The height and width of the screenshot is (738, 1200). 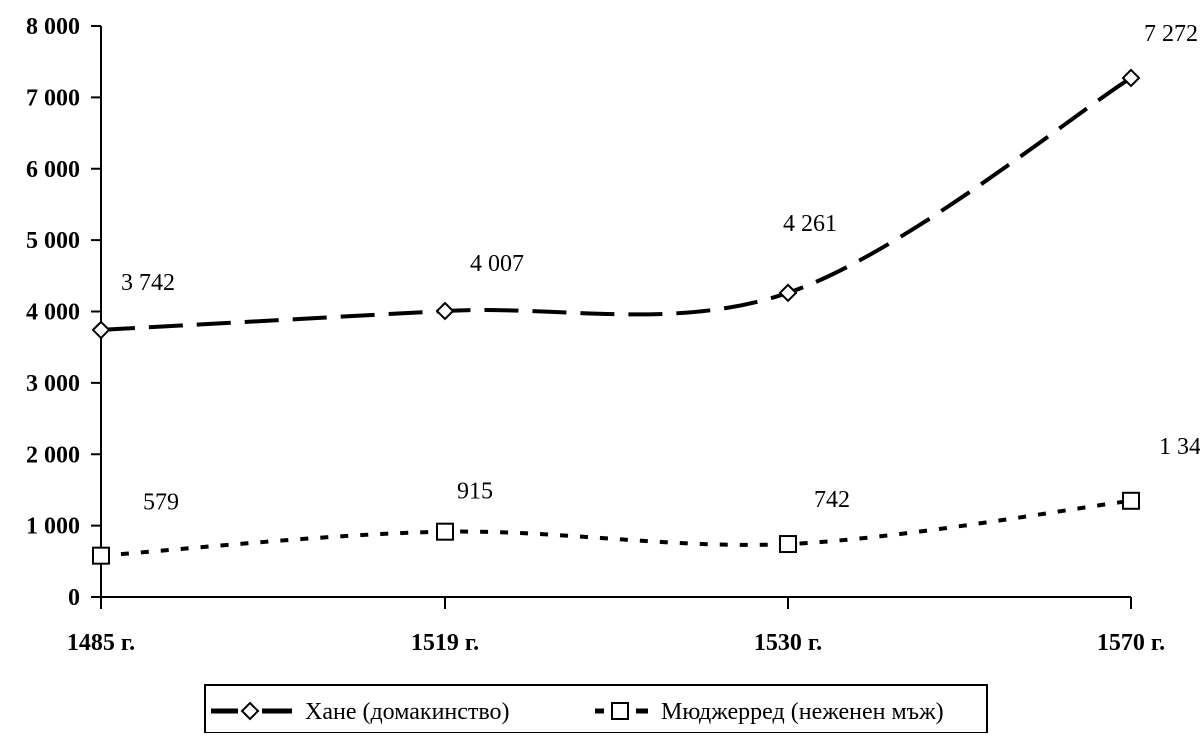 I want to click on legend-label: Мюджерред (неженен мъж), so click(x=802, y=712).